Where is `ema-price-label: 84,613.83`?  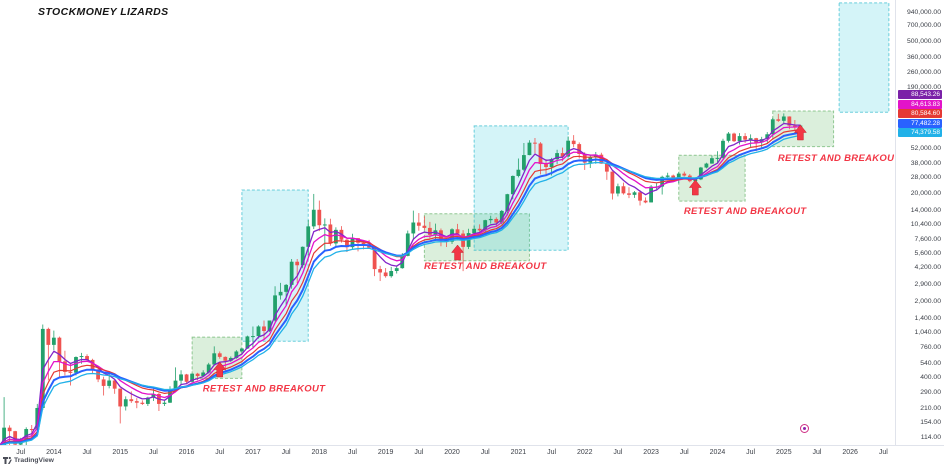
ema-price-label: 84,613.83 is located at coordinates (920, 104).